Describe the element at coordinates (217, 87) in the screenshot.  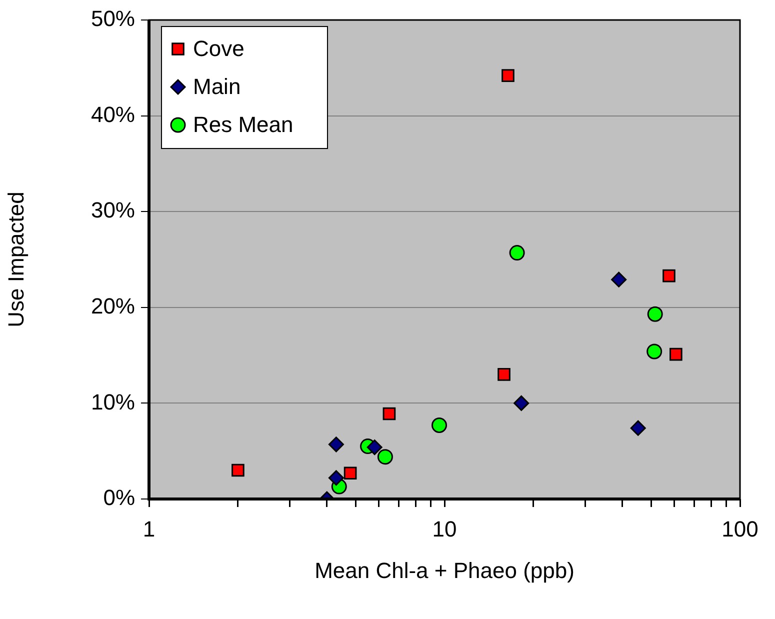
I see `legend-label: Main` at that location.